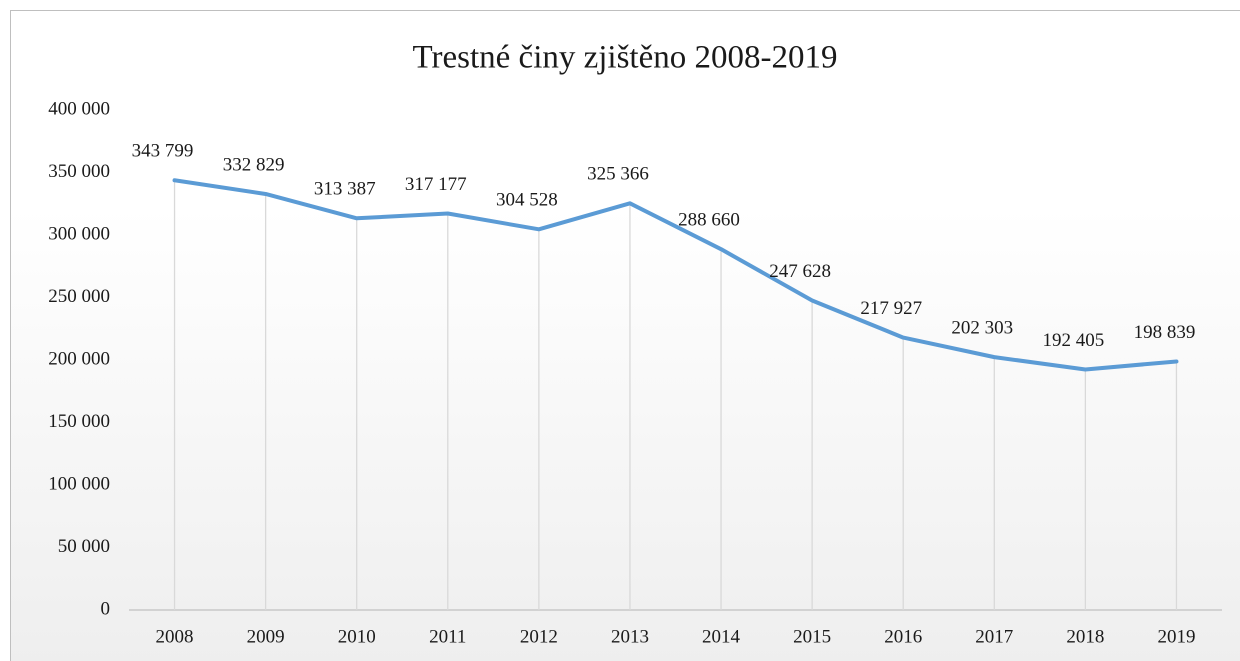 Image resolution: width=1240 pixels, height=661 pixels. What do you see at coordinates (436, 184) in the screenshot?
I see `data-label: 317 177` at bounding box center [436, 184].